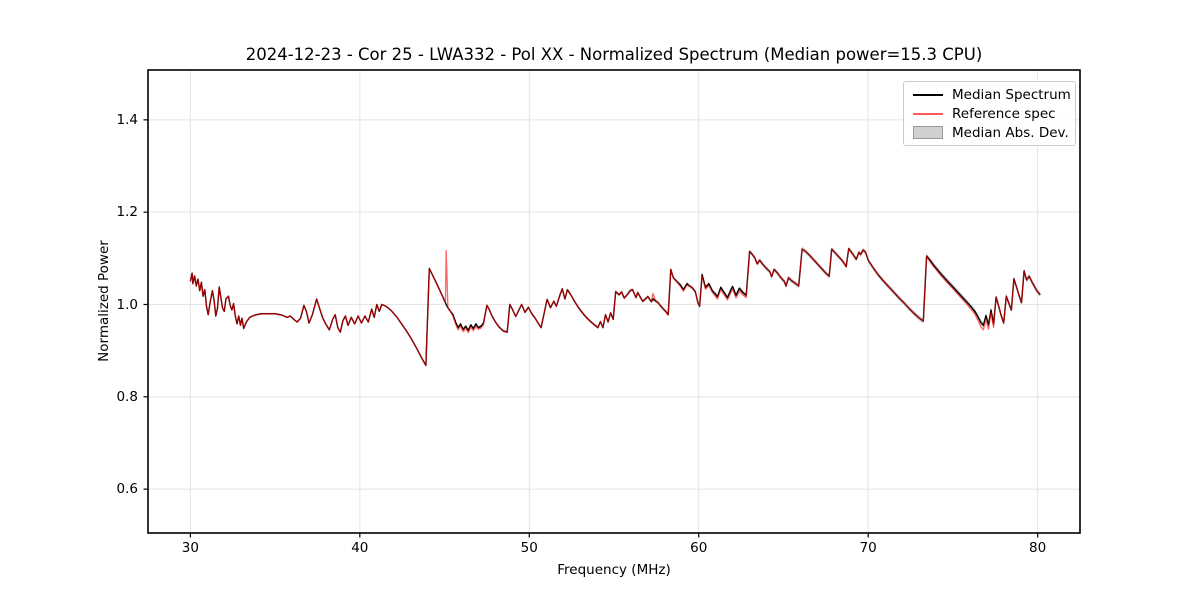 The width and height of the screenshot is (1200, 600). What do you see at coordinates (928, 132) in the screenshot?
I see `mad-patch-swatch` at bounding box center [928, 132].